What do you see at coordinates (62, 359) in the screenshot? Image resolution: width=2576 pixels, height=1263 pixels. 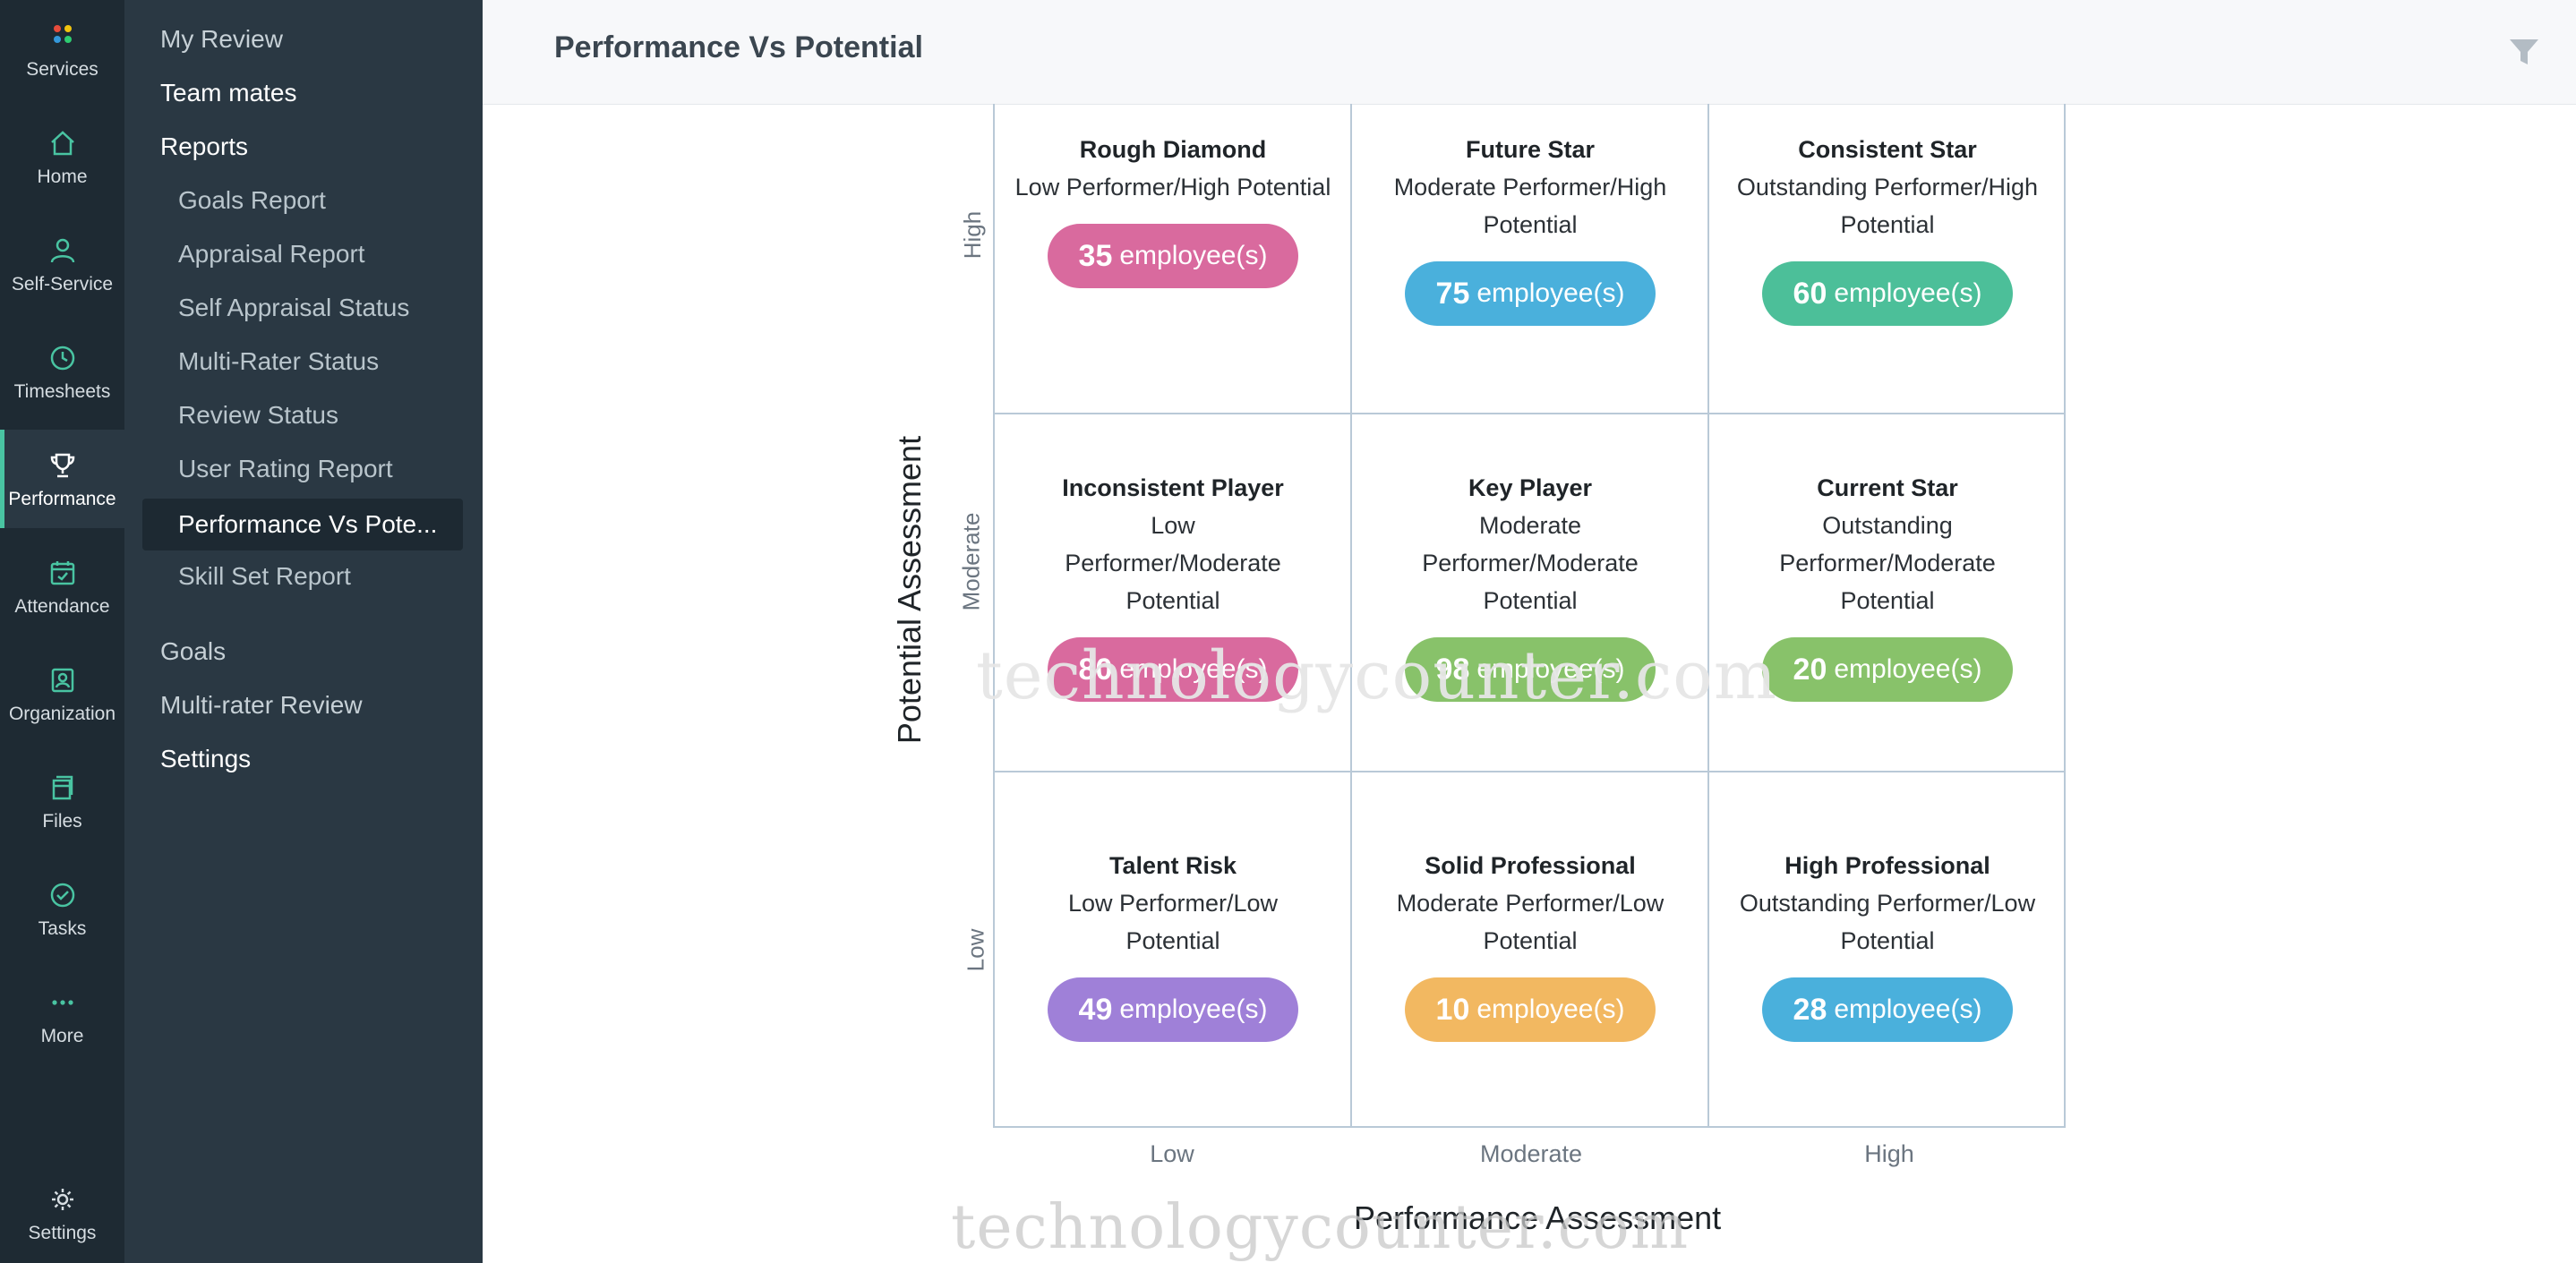 I see `clock-icon` at bounding box center [62, 359].